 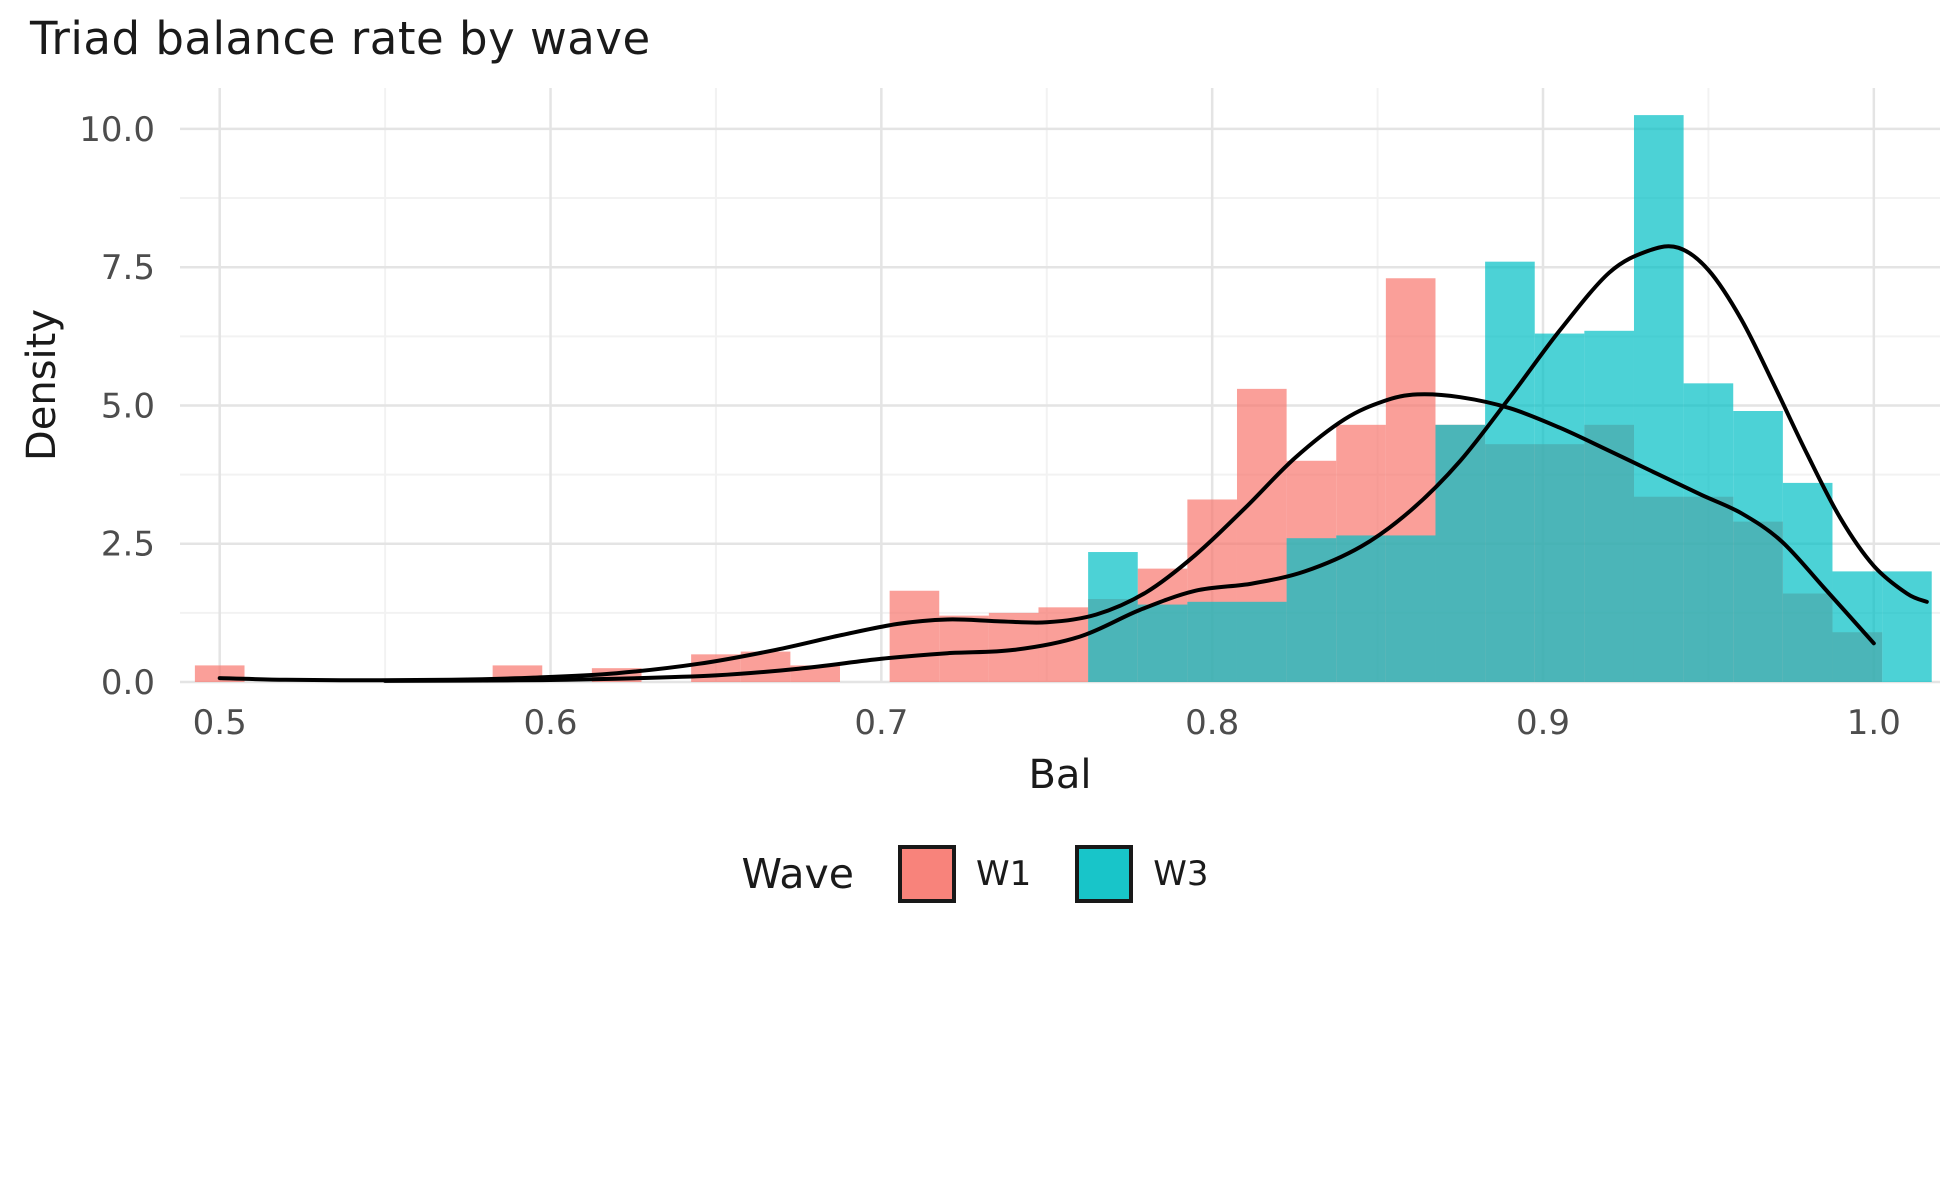 I want to click on legend-label-w1: W1, so click(x=1004, y=874).